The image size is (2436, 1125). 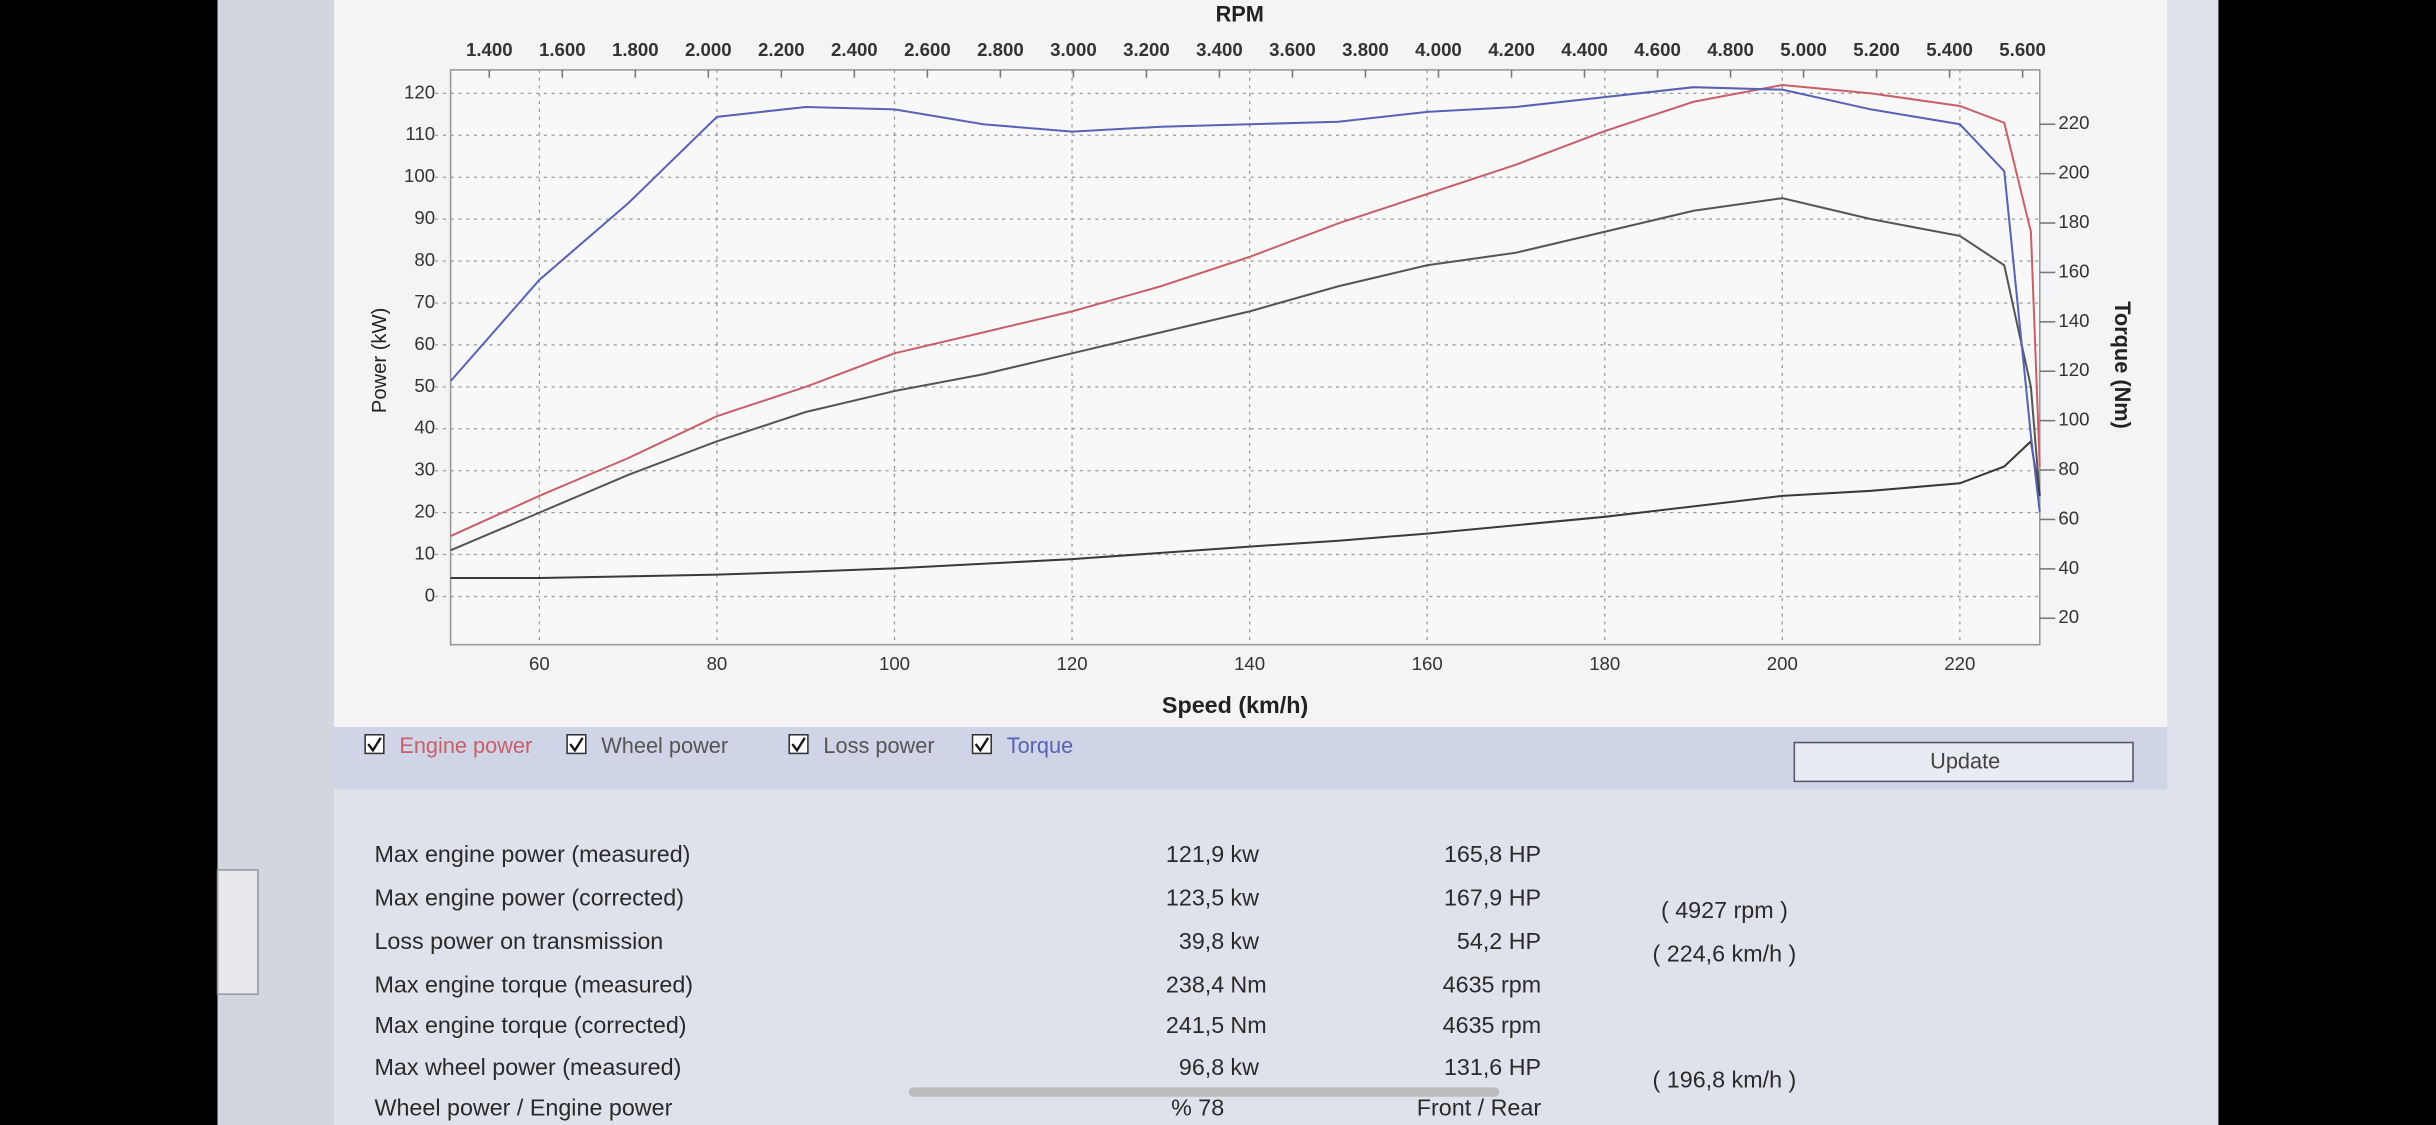 I want to click on legend: Engine power Wheel power Loss power Torque, so click(x=718, y=745).